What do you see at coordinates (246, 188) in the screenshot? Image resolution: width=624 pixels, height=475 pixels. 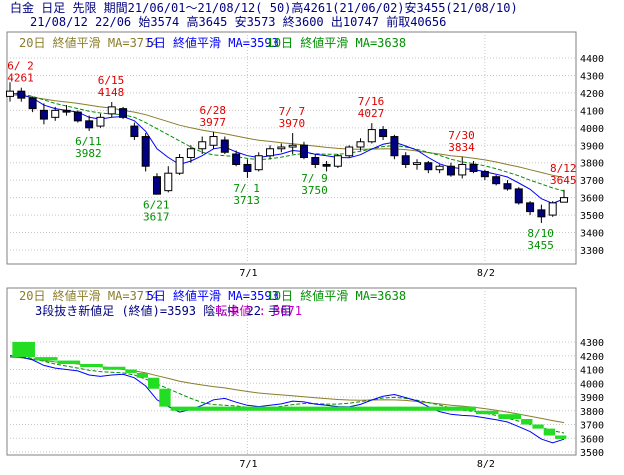 I see `low-annotation-date: 7/ 1` at bounding box center [246, 188].